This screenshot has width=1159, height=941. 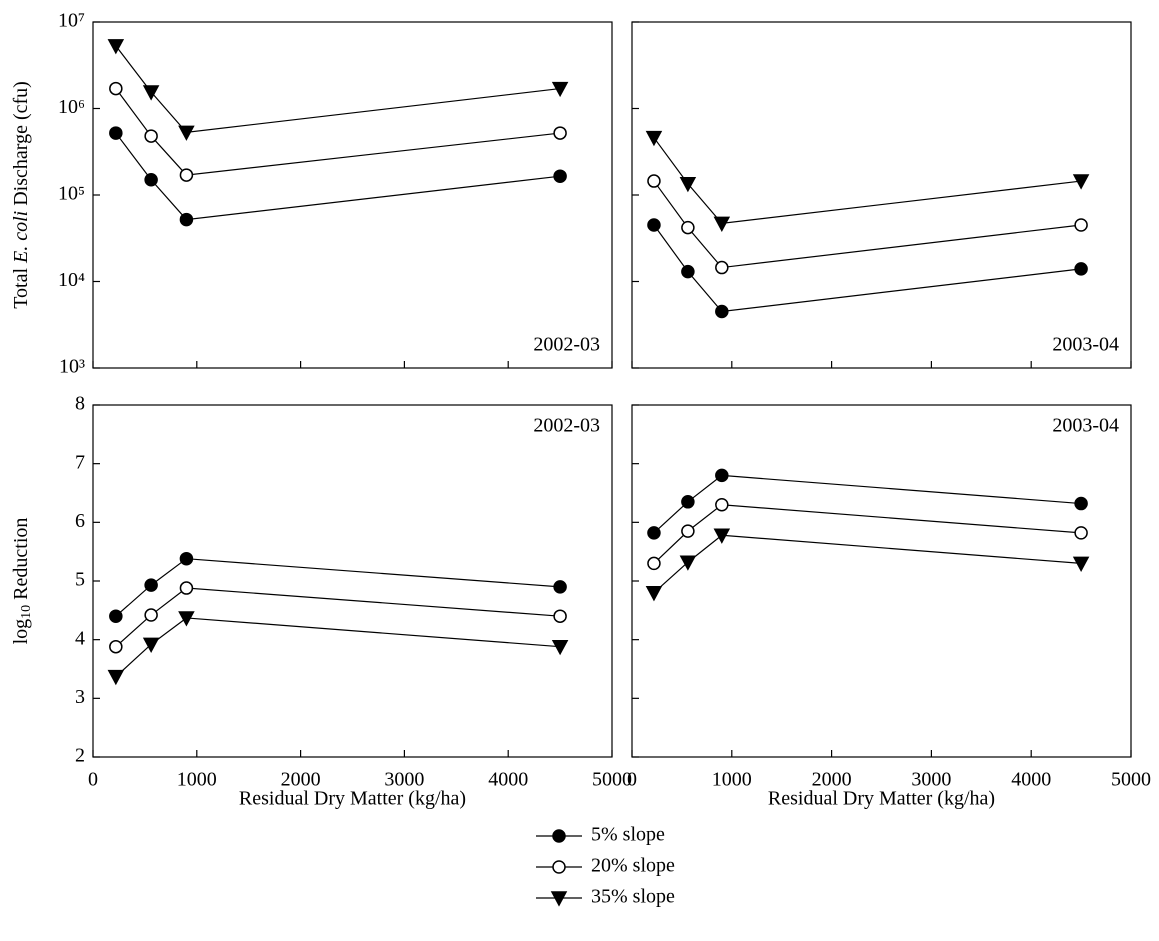 What do you see at coordinates (71, 194) in the screenshot?
I see `y-tick-label: 10⁵` at bounding box center [71, 194].